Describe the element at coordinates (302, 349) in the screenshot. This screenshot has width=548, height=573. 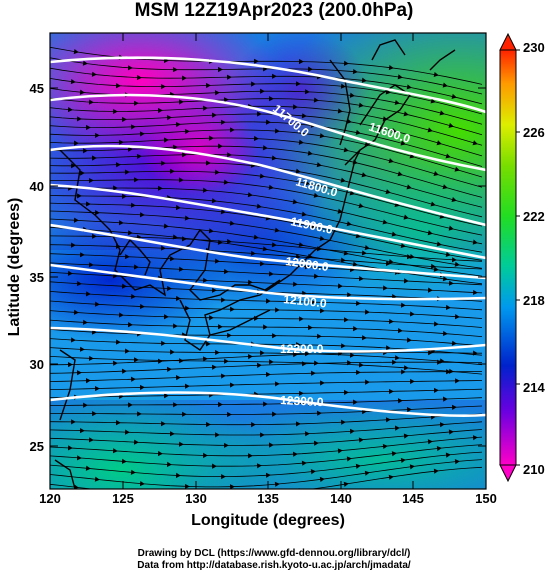
I see `contour-label: 12200.0` at that location.